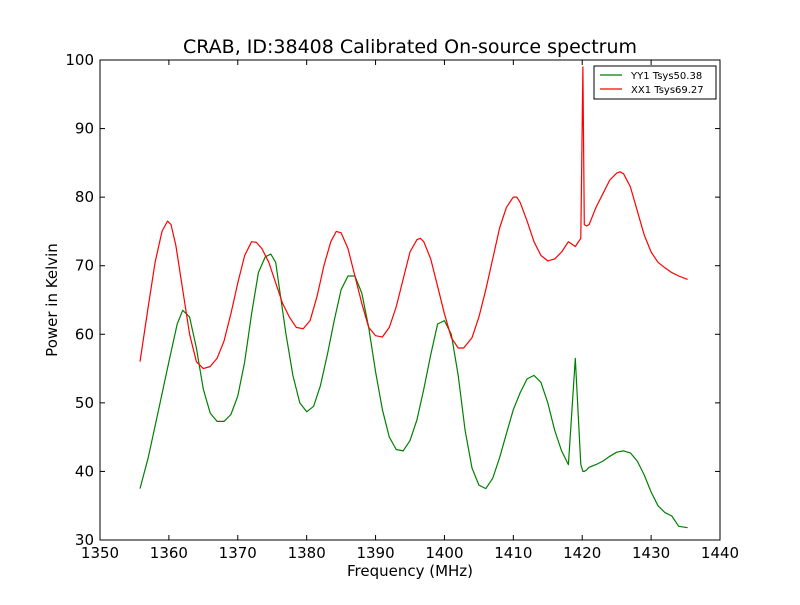  Describe the element at coordinates (84, 197) in the screenshot. I see `y-tick-label: 80` at that location.